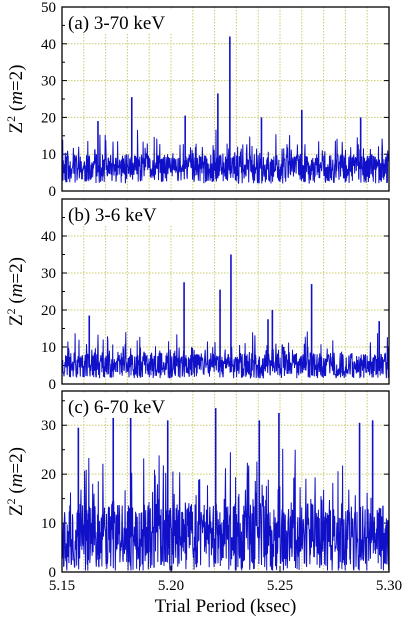  I want to click on x-axis-title: Trial Period (ksec), so click(226, 606).